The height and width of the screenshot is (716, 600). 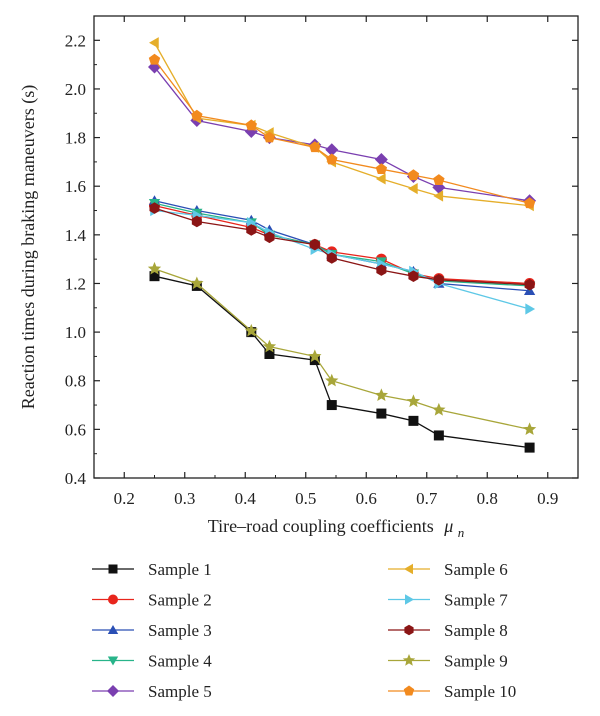 I want to click on legend-label: Sample 5, so click(x=180, y=691).